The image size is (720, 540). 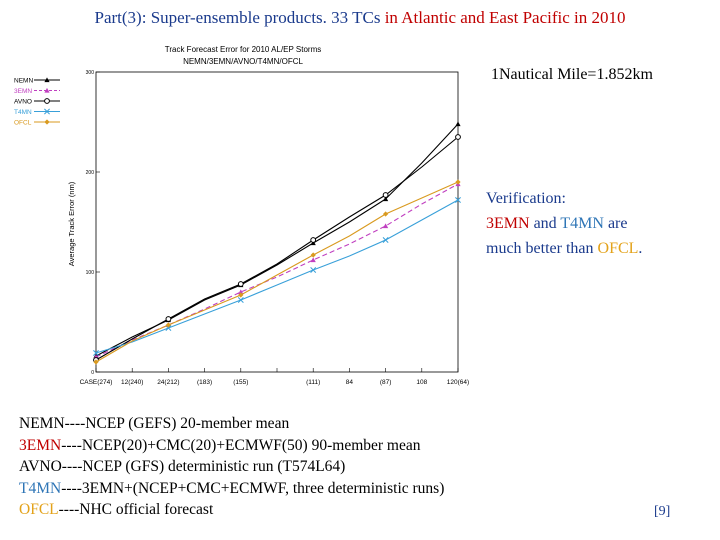 What do you see at coordinates (90, 173) in the screenshot?
I see `y-tick-label: 200` at bounding box center [90, 173].